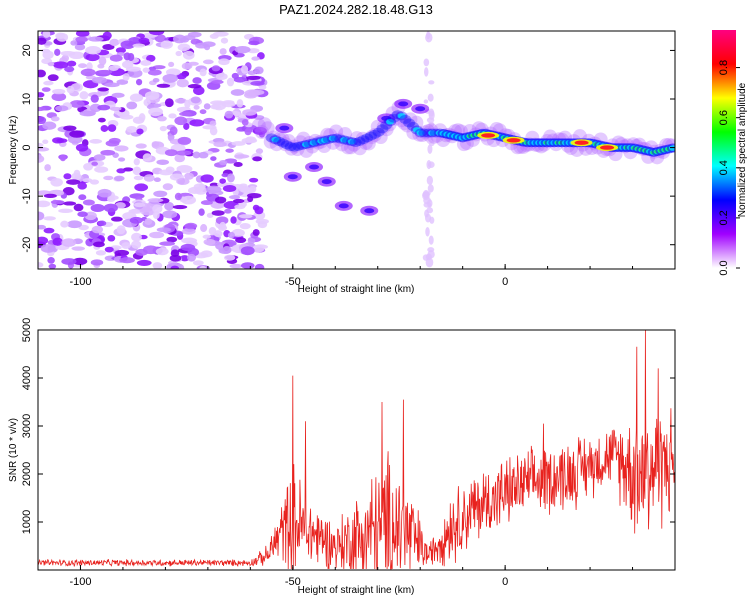  What do you see at coordinates (724, 217) in the screenshot?
I see `colorbar-tick-label: 0.2` at bounding box center [724, 217].